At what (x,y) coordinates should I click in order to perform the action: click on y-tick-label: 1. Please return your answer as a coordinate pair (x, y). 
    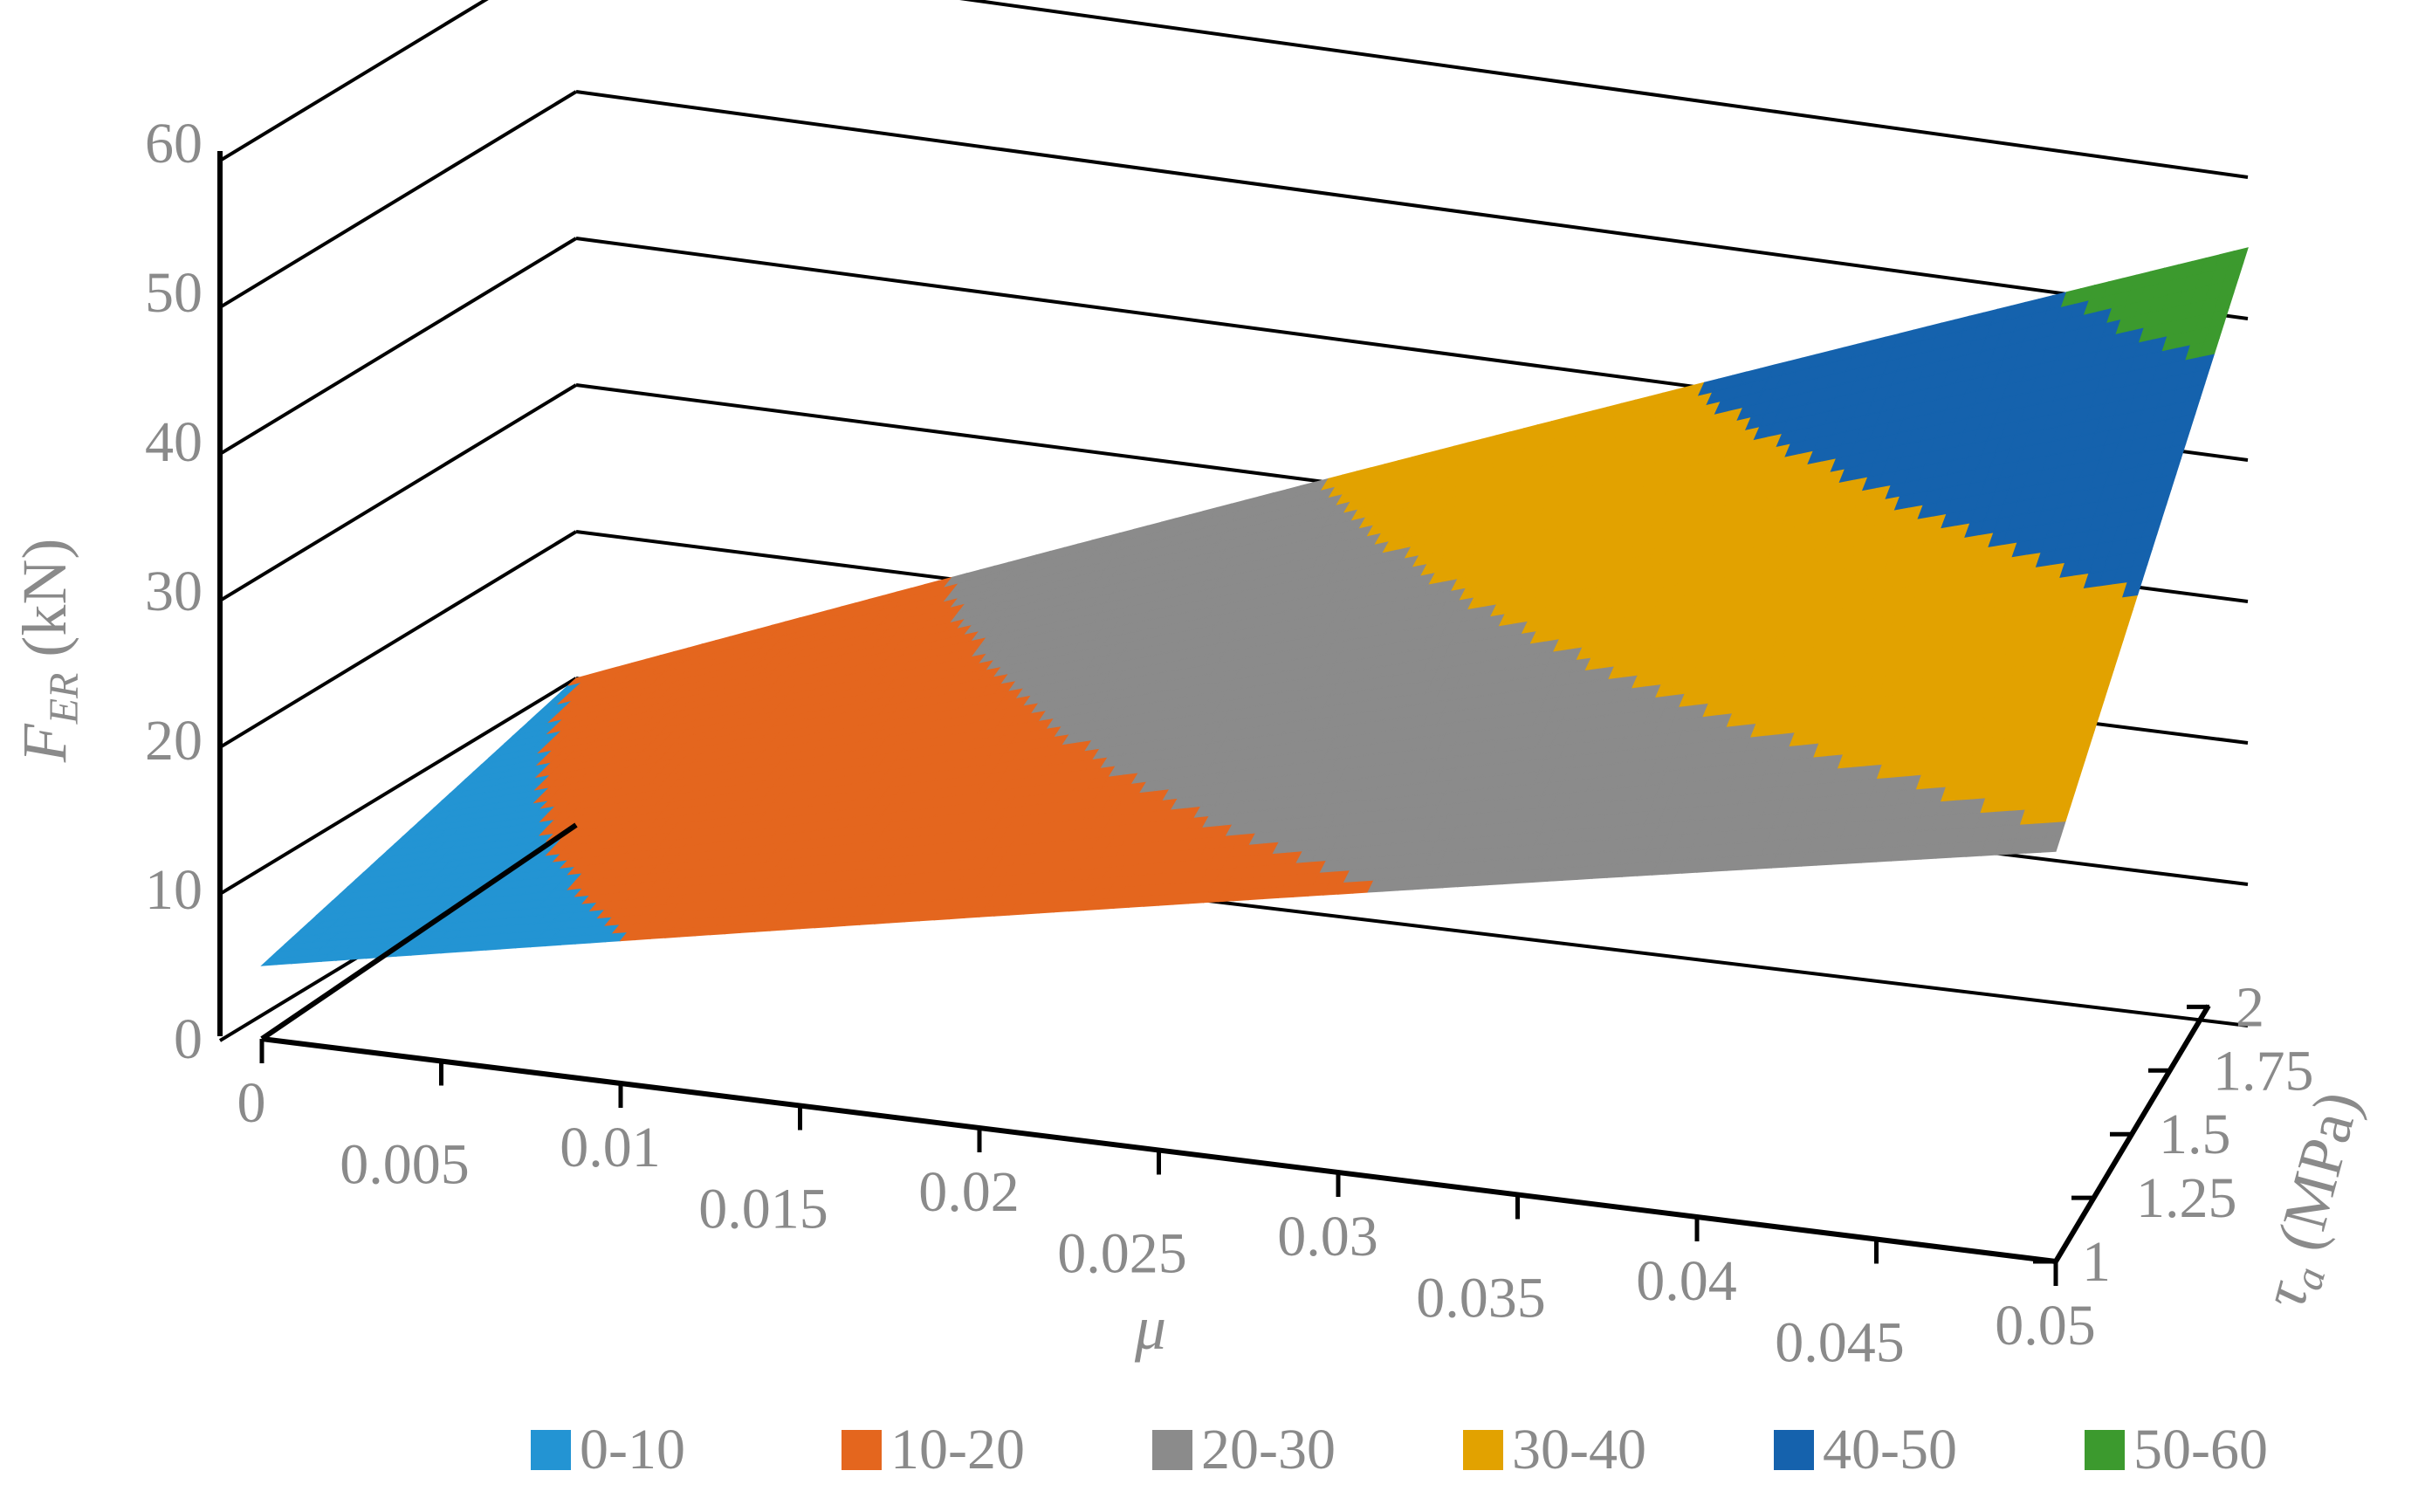
    Looking at the image, I should click on (2096, 1262).